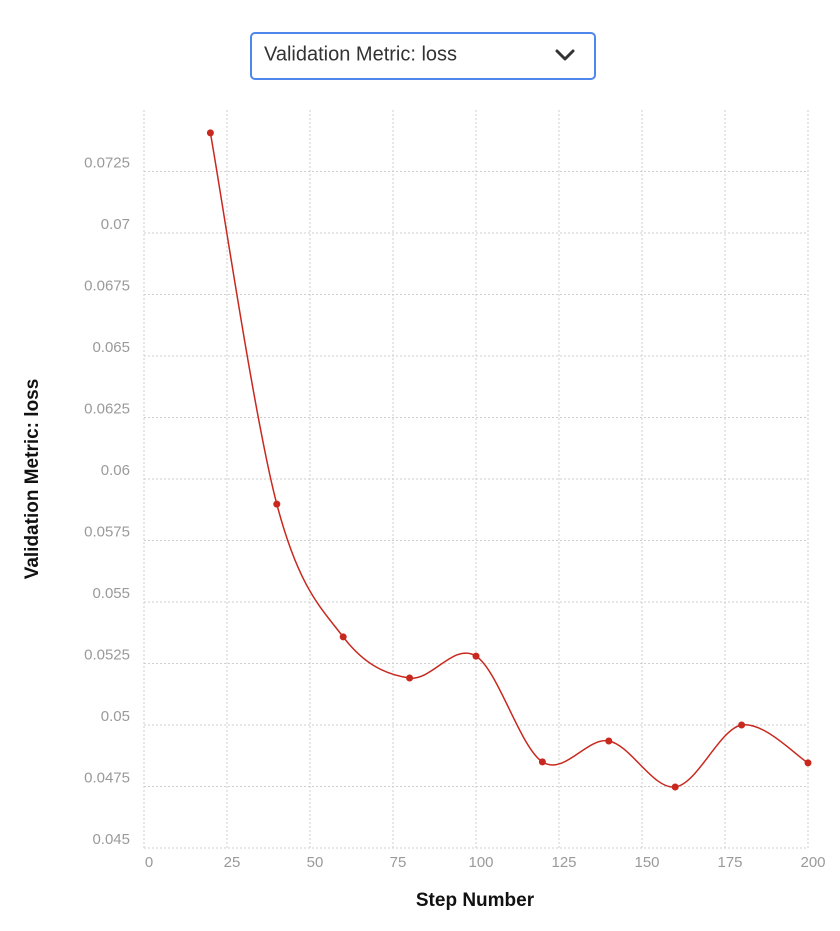 This screenshot has height=931, width=840. Describe the element at coordinates (107, 285) in the screenshot. I see `y-tick-label: 0.0675` at that location.